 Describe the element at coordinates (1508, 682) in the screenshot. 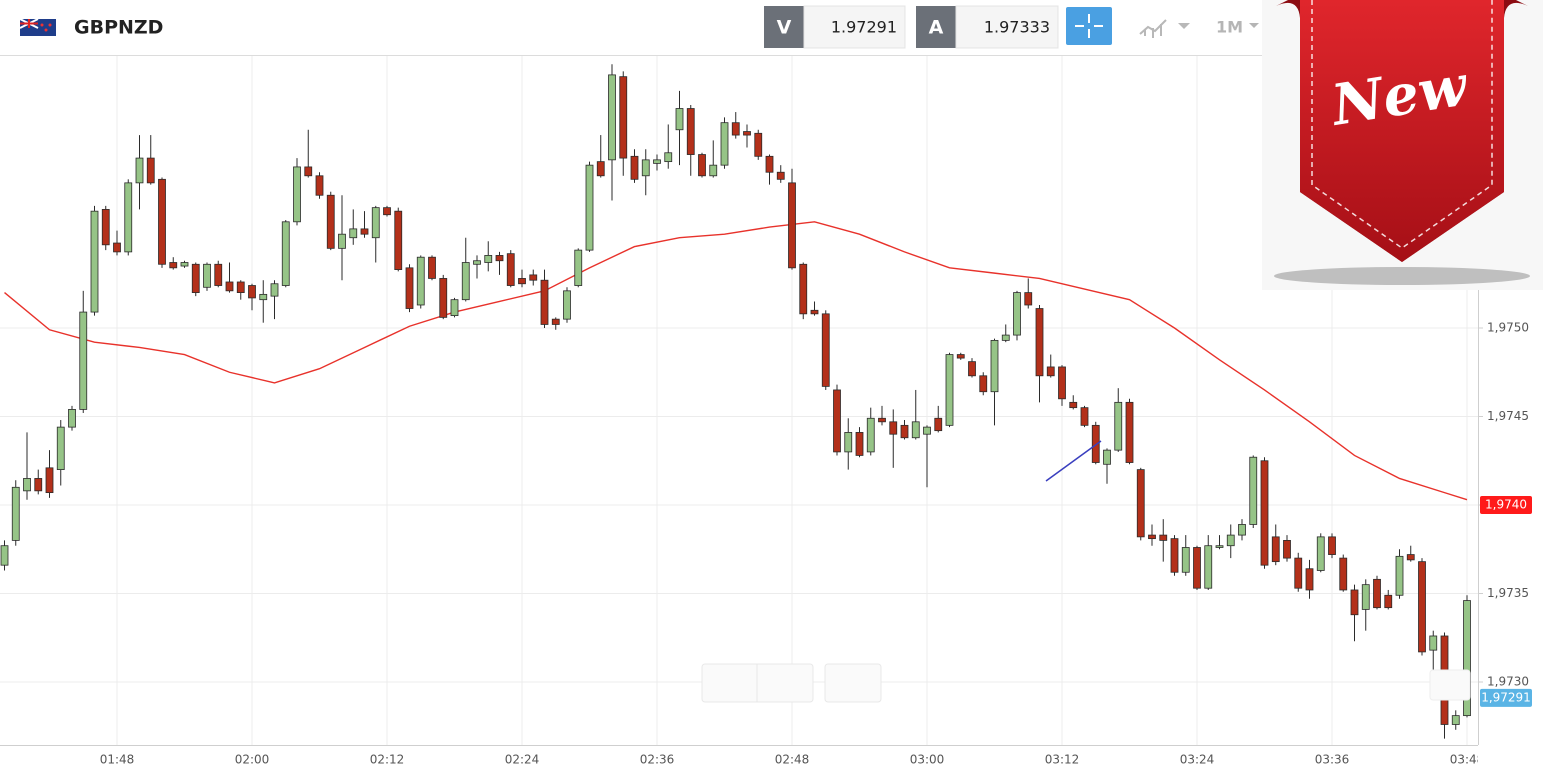

I see `y-tick-label: 1,9730` at that location.